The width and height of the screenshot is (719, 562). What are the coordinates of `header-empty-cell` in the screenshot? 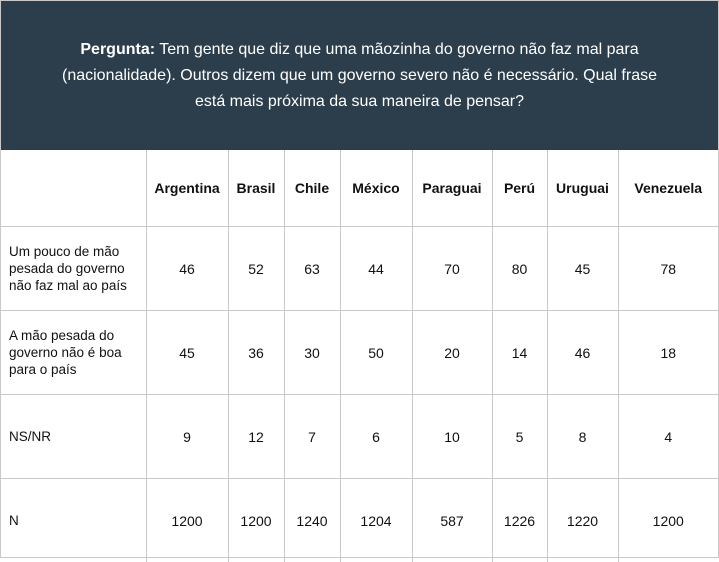 It's located at (73, 188).